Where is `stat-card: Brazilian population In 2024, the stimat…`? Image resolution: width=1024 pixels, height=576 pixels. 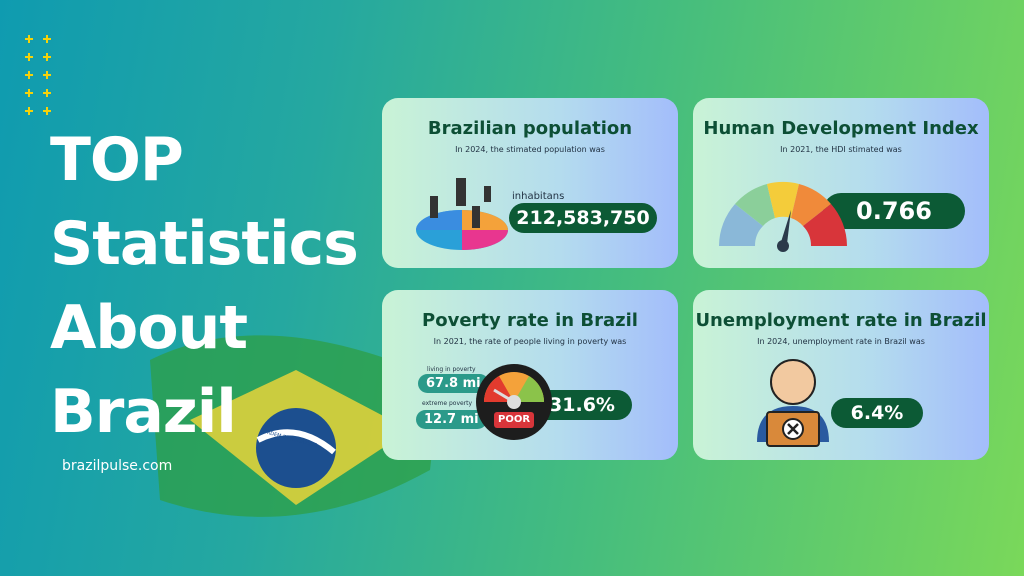 stat-card: Brazilian population In 2024, the stimat… is located at coordinates (530, 183).